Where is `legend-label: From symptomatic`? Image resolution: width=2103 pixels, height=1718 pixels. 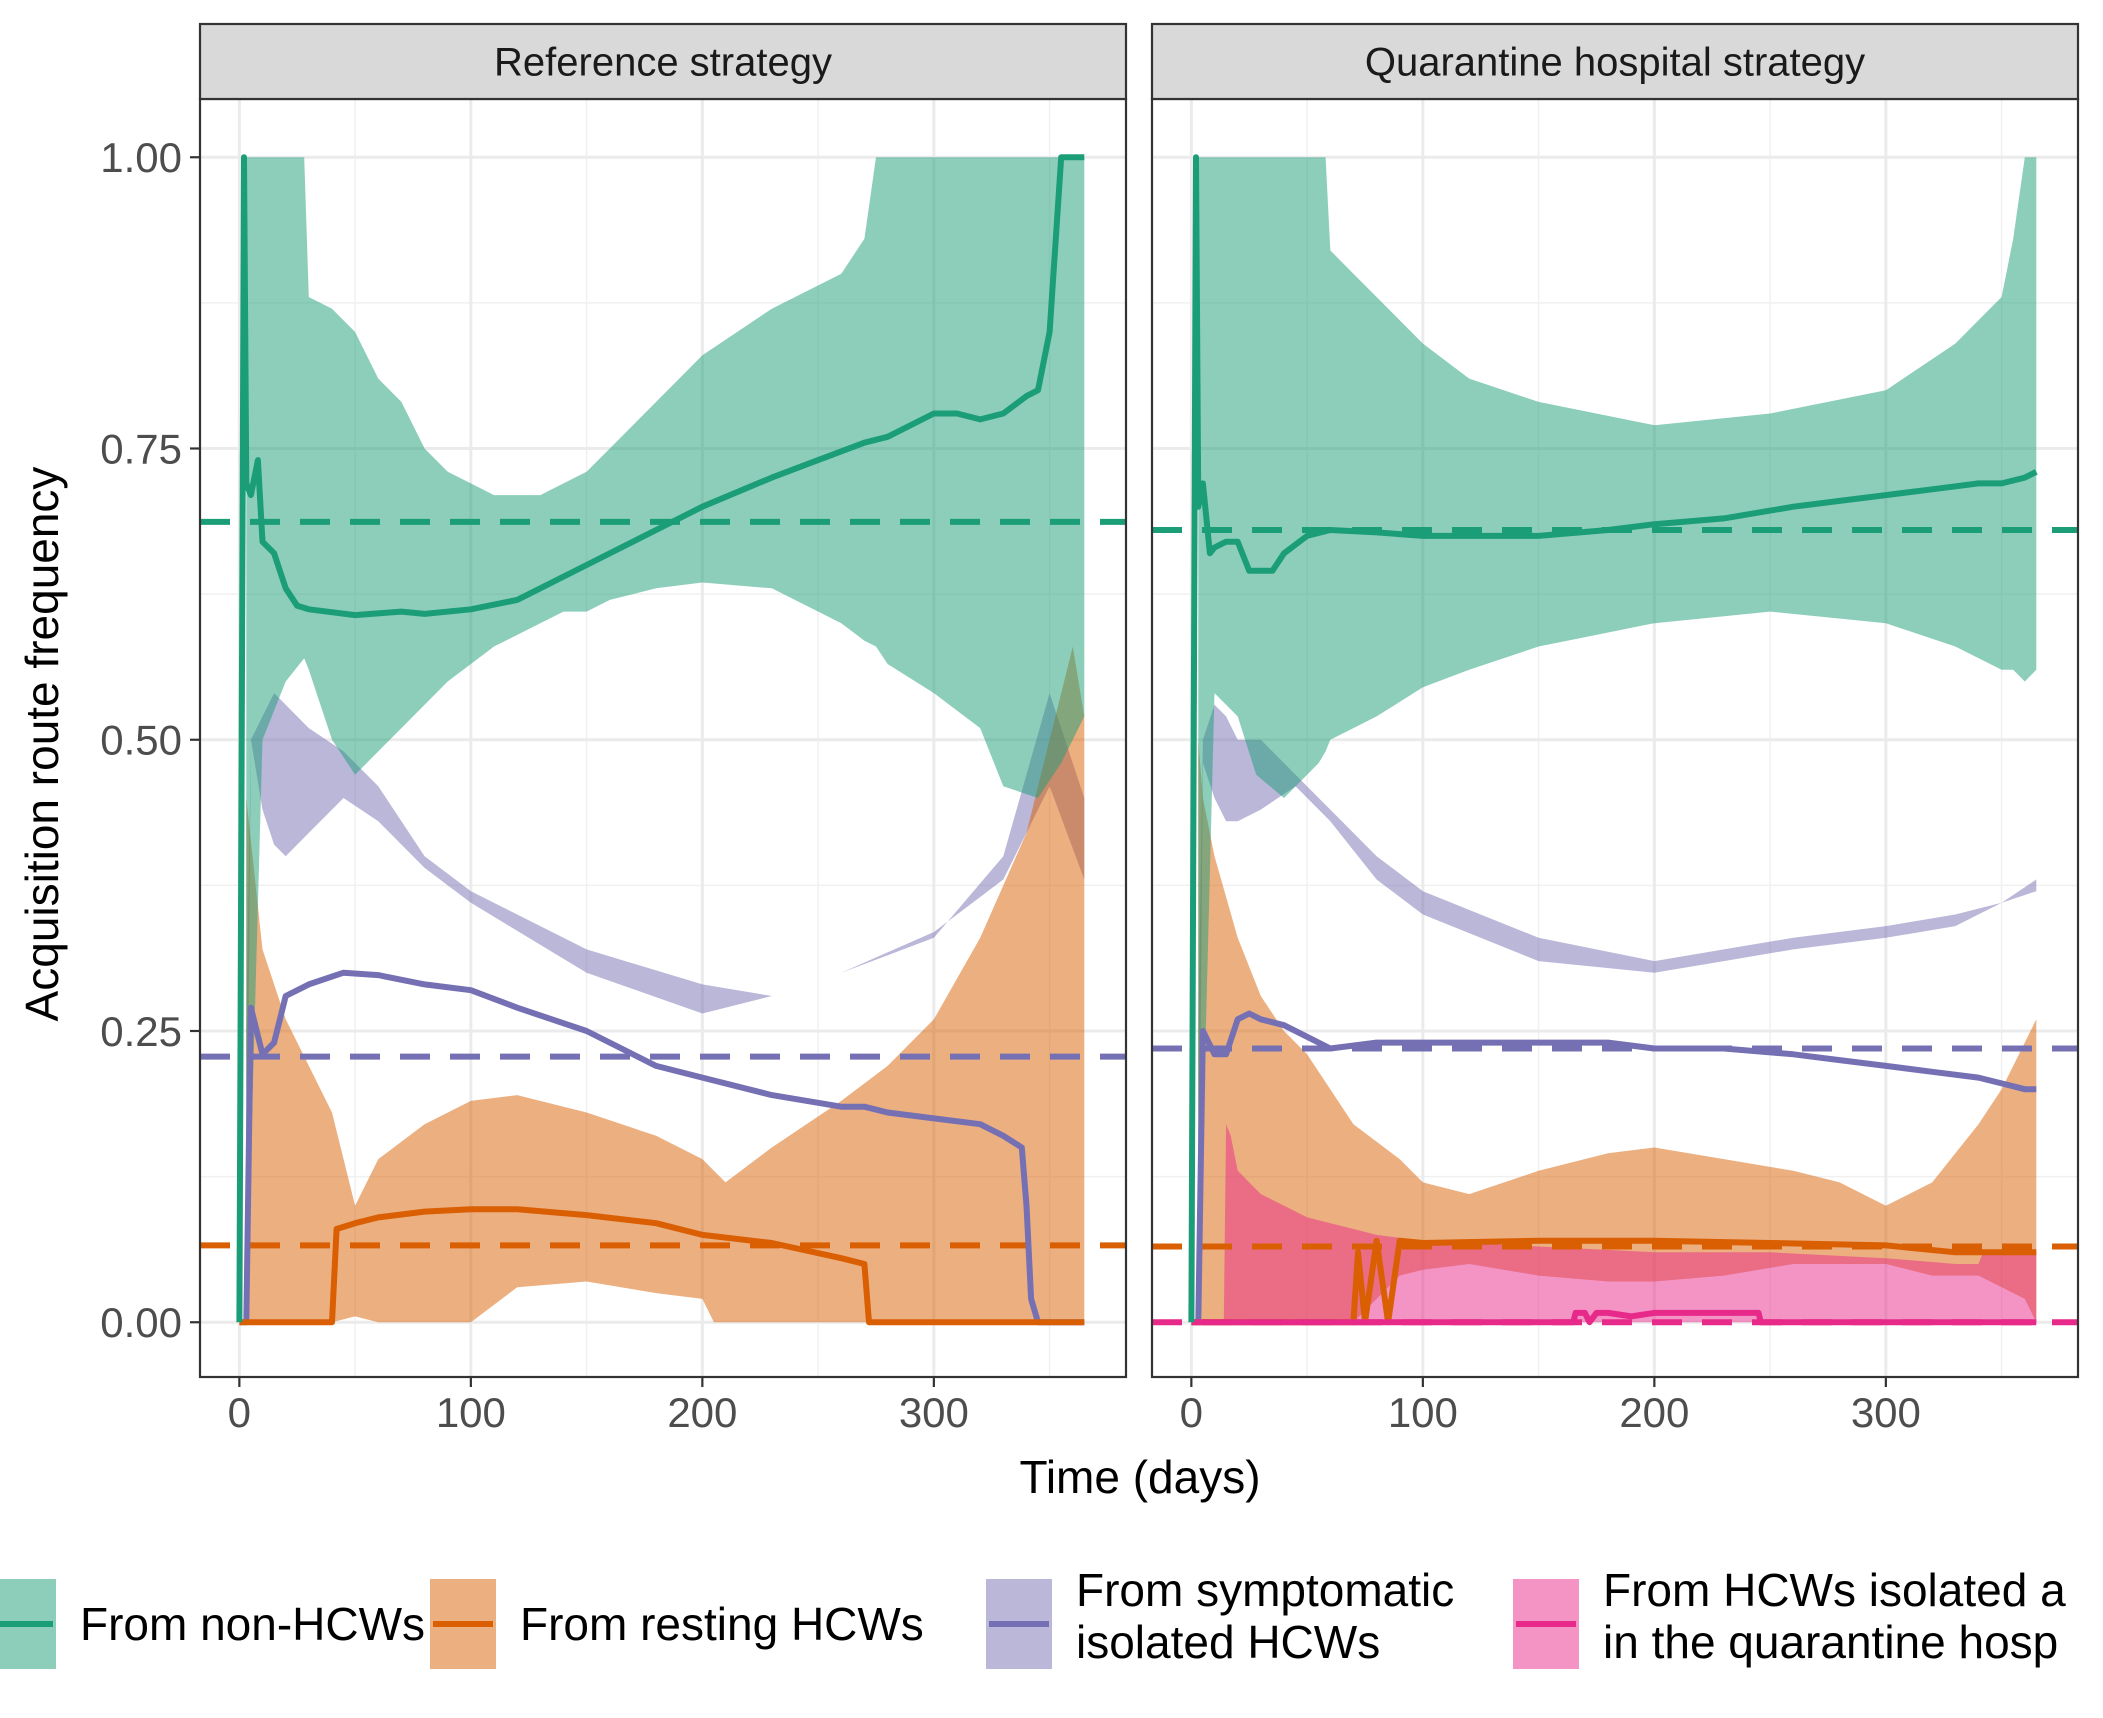 legend-label: From symptomatic is located at coordinates (1265, 1590).